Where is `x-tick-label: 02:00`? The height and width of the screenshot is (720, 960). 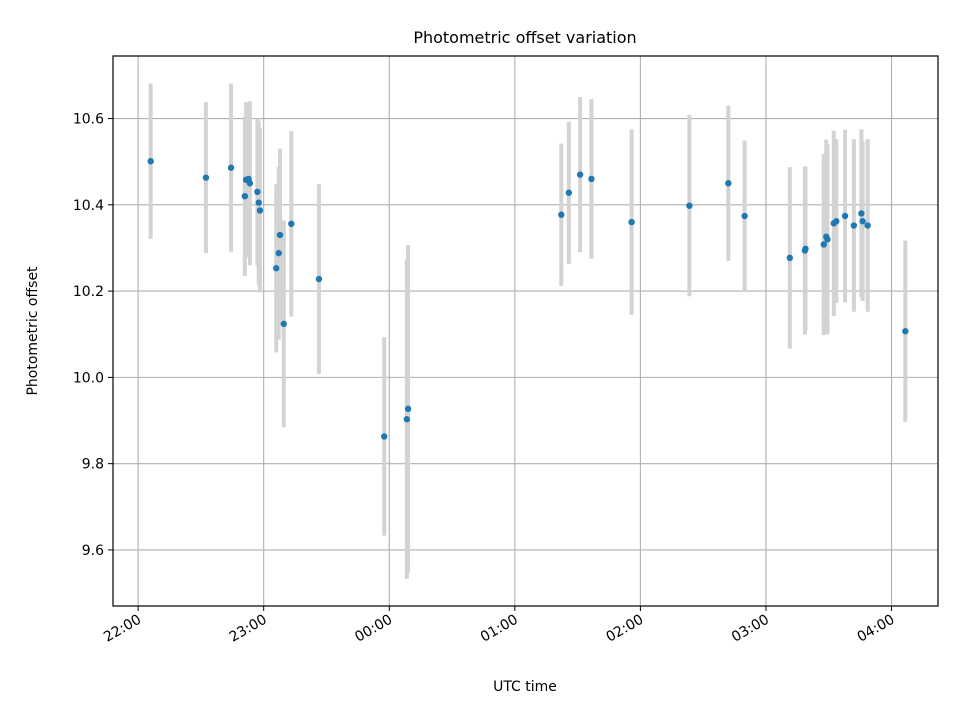 x-tick-label: 02:00 is located at coordinates (624, 629).